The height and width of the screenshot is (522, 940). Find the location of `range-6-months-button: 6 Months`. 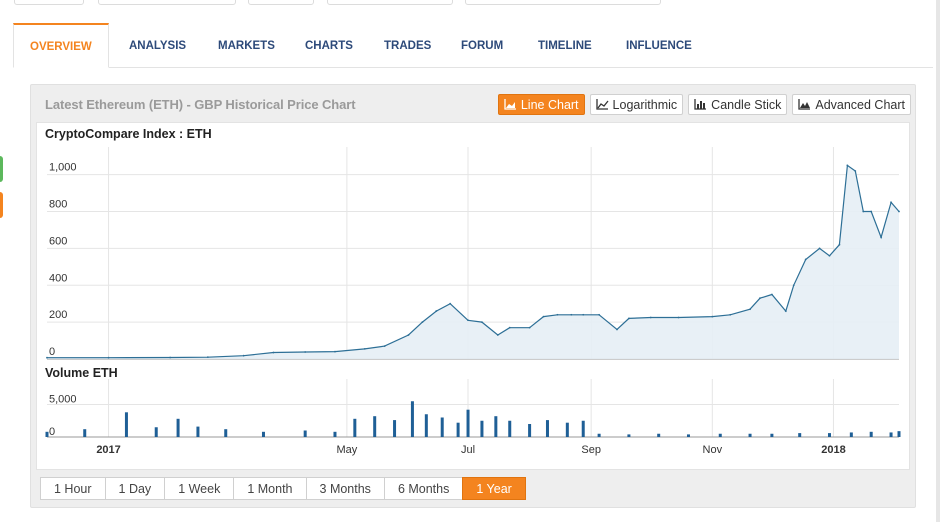

range-6-months-button: 6 Months is located at coordinates (423, 488).